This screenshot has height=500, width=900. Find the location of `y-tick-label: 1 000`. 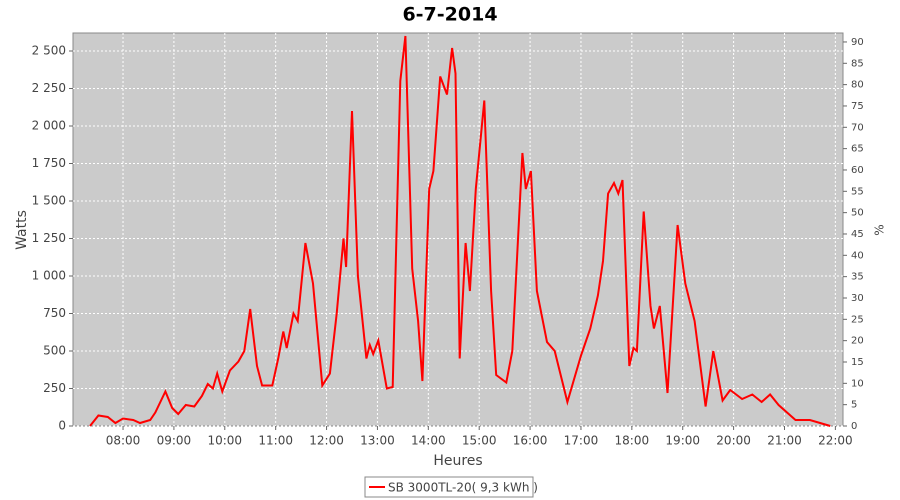

y-tick-label: 1 000 is located at coordinates (49, 276).